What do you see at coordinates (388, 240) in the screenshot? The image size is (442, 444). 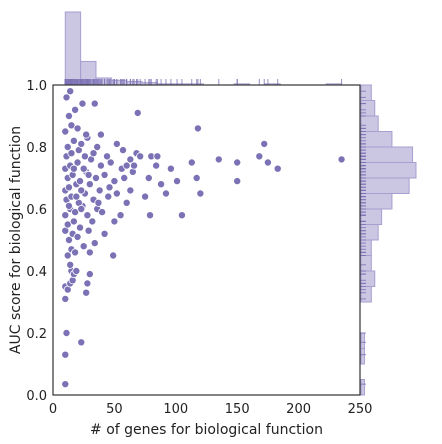 I see `y-marginal-histogram` at bounding box center [388, 240].